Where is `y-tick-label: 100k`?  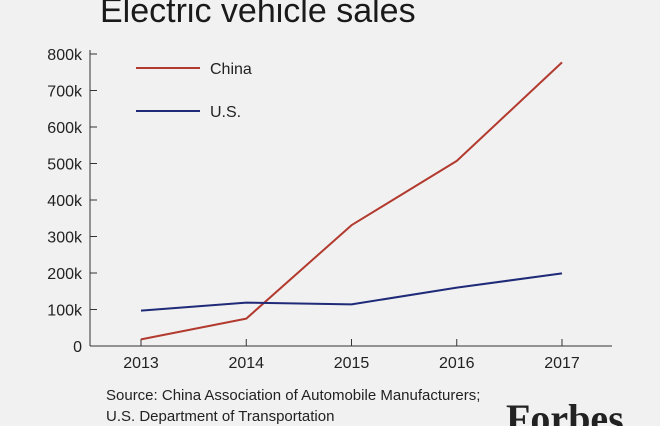 y-tick-label: 100k is located at coordinates (65, 311).